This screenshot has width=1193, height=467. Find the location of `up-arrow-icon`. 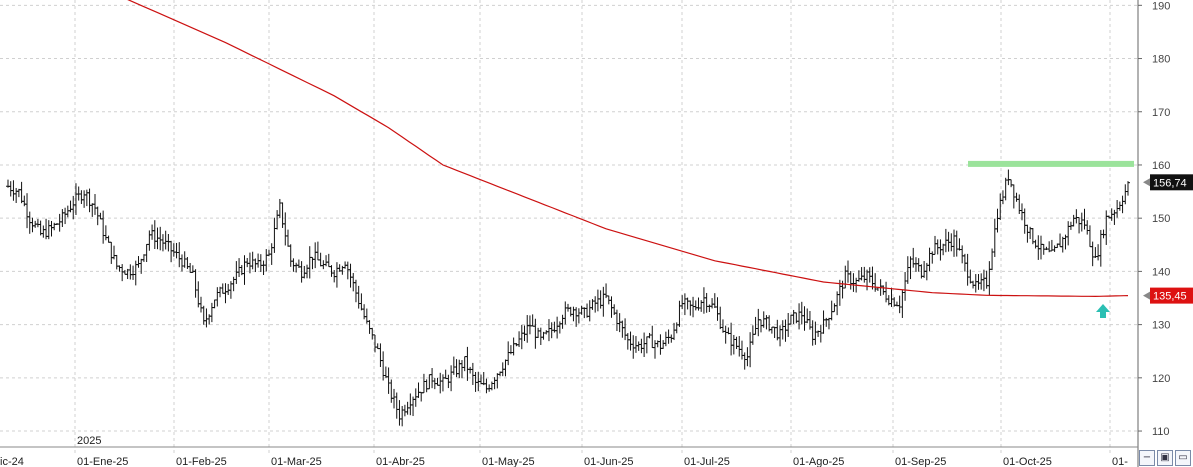

up-arrow-icon is located at coordinates (1103, 311).